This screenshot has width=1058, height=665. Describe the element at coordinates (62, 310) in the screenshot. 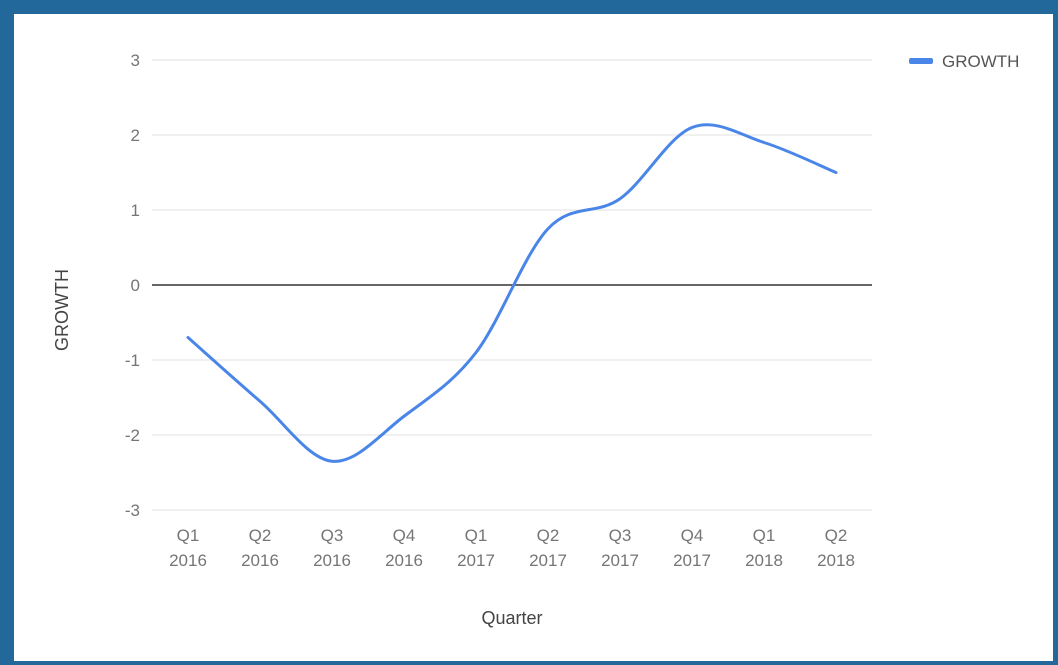

I see `y-axis-title: GROWTH` at that location.